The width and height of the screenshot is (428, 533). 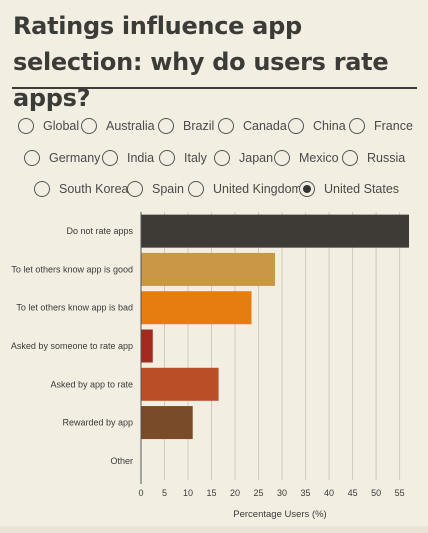 I want to click on country-option-germany: Germany, so click(x=62, y=158).